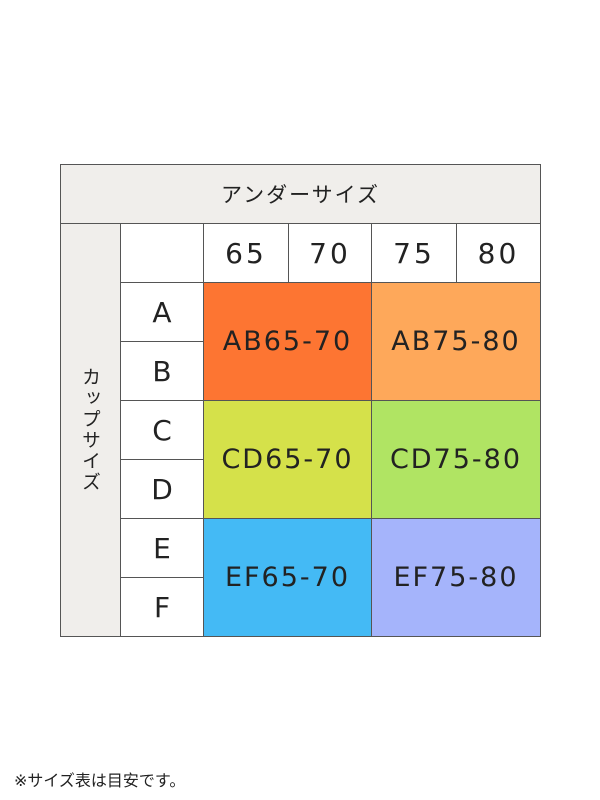 Image resolution: width=600 pixels, height=800 pixels. I want to click on size-block-ef75-80: EF75-80, so click(456, 577).